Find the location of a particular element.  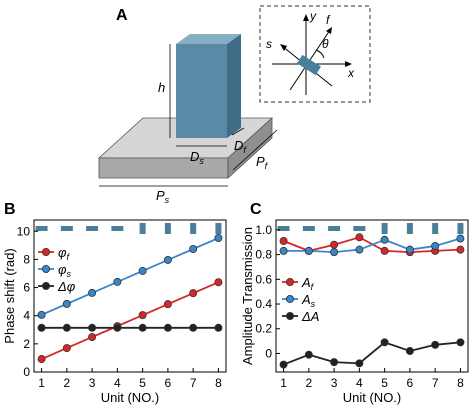

pillar-side is located at coordinates (234, 86).